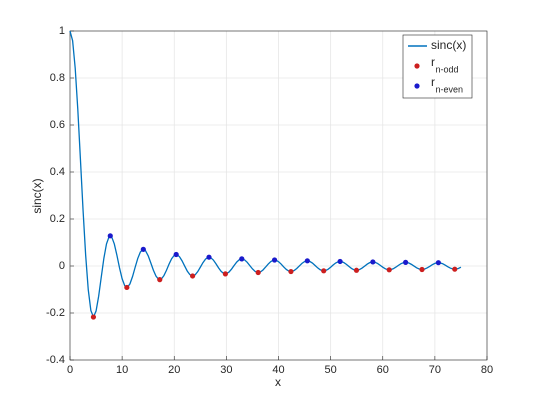 The width and height of the screenshot is (540, 405). I want to click on x-tick-label: 0, so click(70, 370).